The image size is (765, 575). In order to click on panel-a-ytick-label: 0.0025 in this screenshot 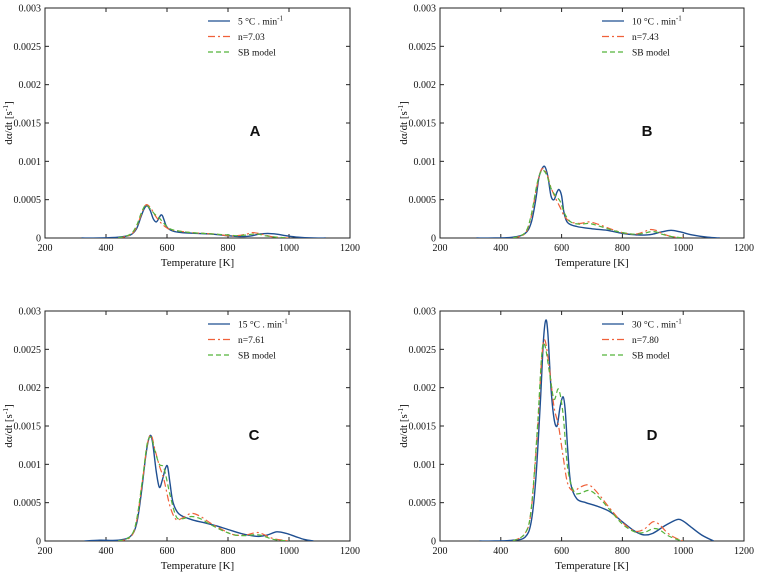, I will do `click(28, 47)`.